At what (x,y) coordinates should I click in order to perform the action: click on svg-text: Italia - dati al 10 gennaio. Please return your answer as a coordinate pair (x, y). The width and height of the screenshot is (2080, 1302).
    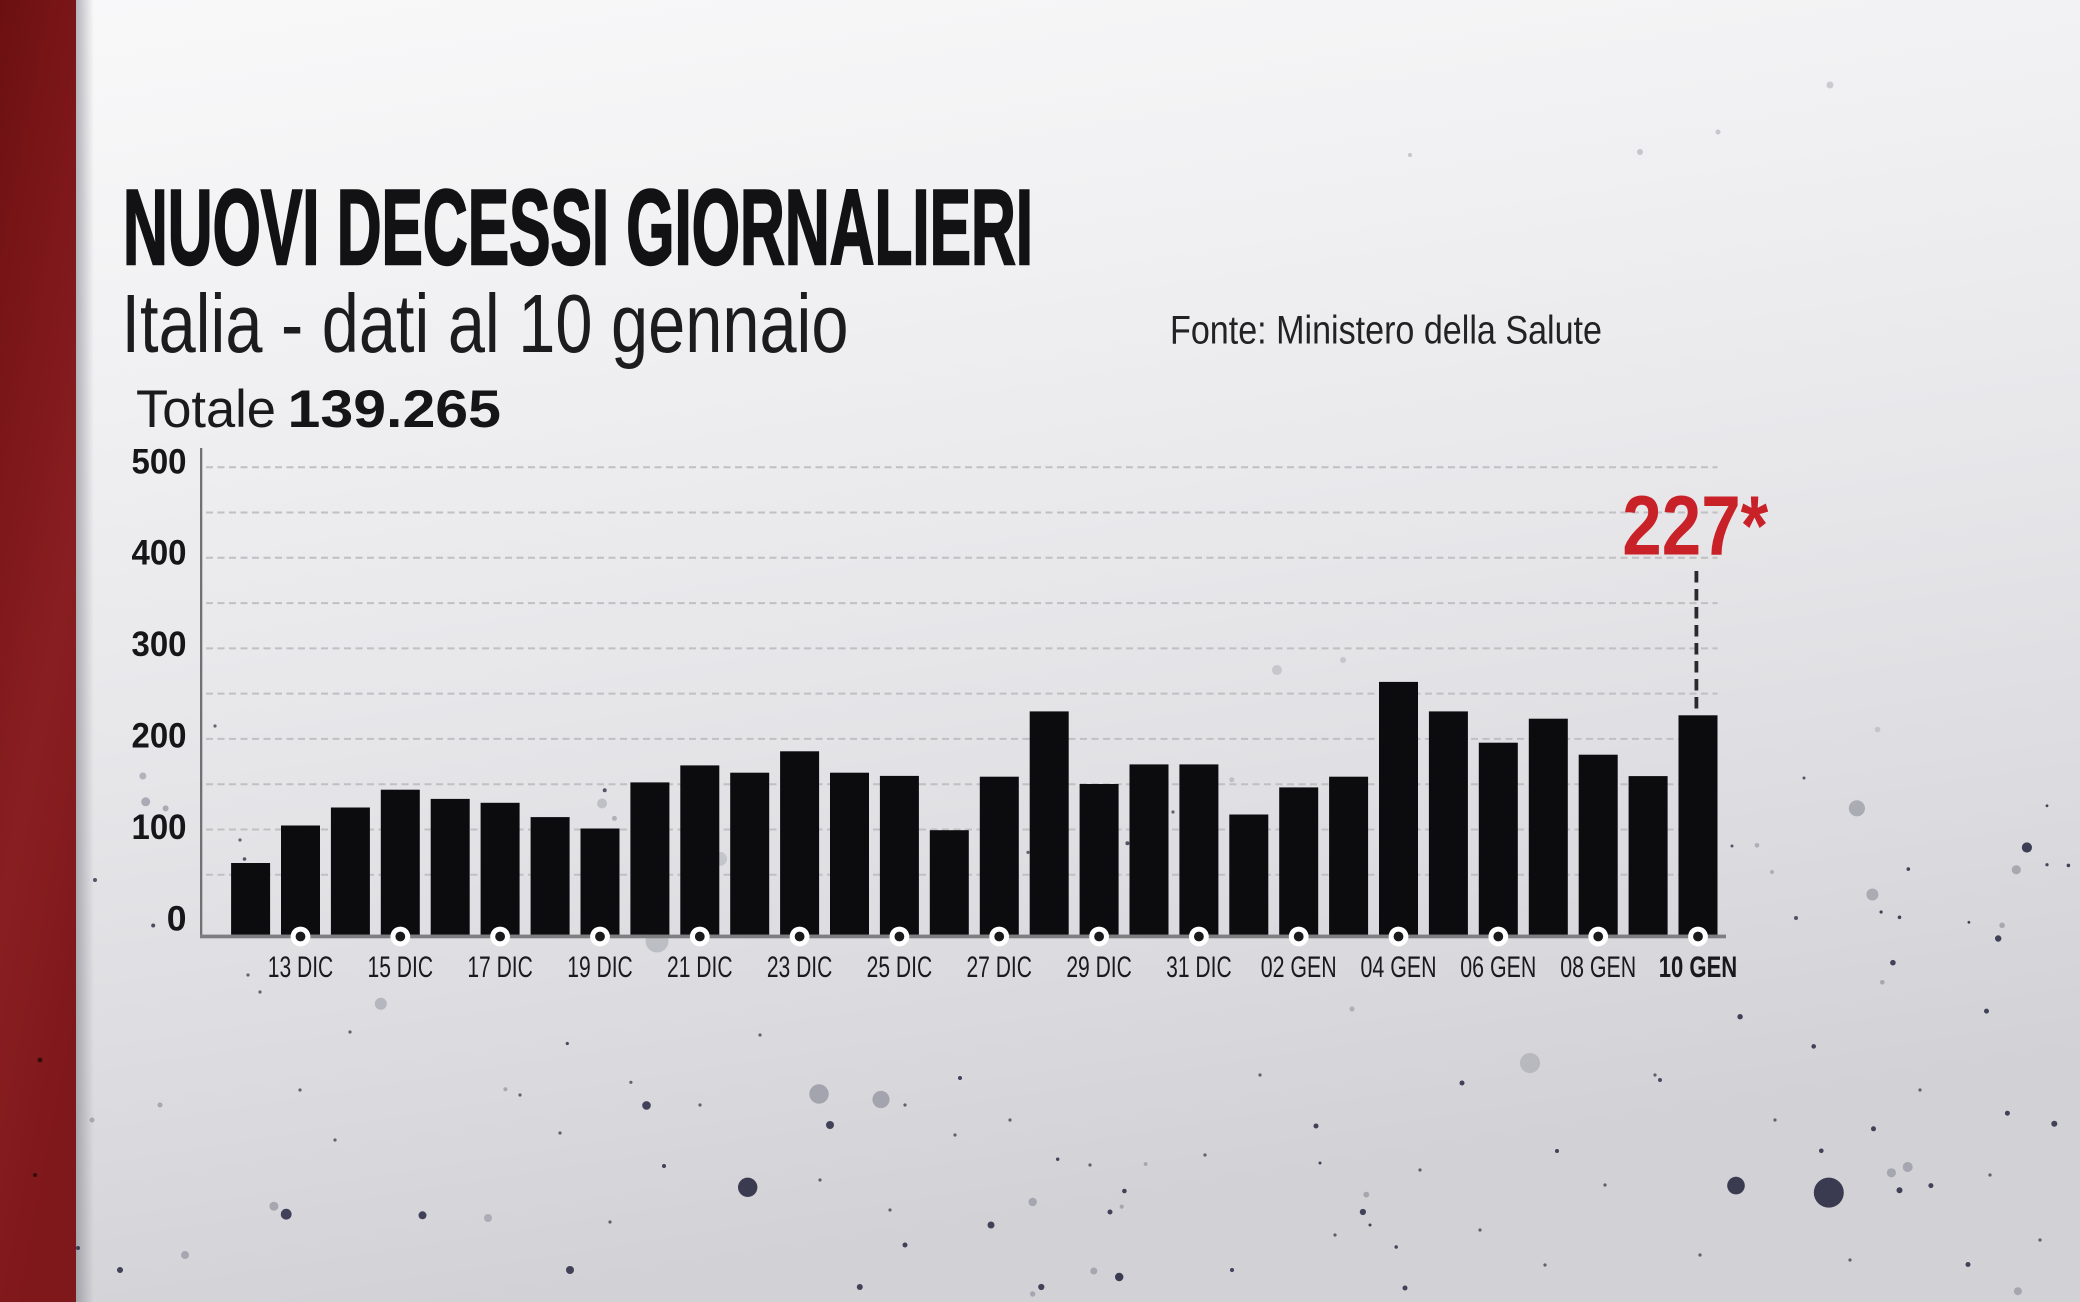
    Looking at the image, I should click on (485, 324).